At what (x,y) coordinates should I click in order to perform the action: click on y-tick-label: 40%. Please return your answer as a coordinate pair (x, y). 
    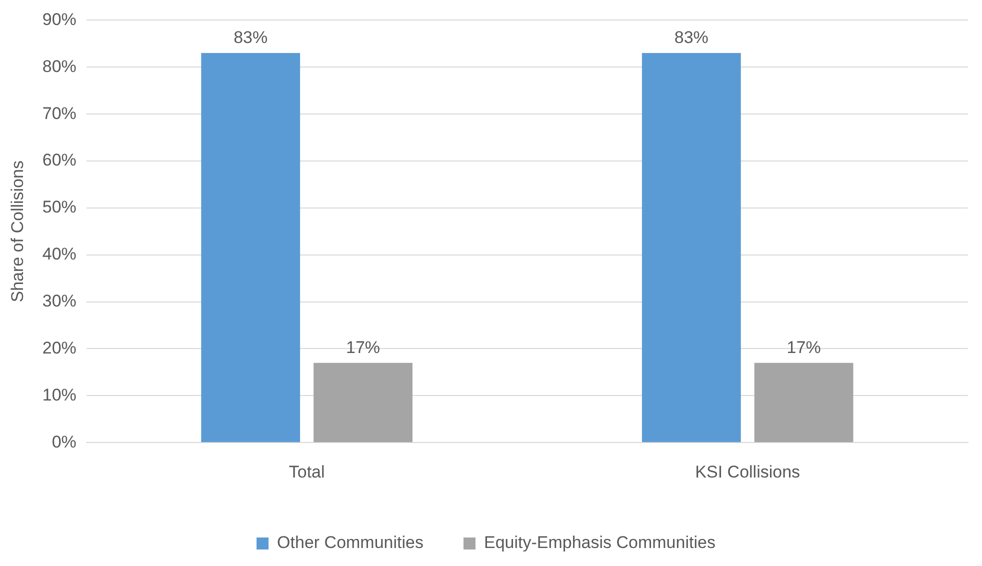
    Looking at the image, I should click on (59, 254).